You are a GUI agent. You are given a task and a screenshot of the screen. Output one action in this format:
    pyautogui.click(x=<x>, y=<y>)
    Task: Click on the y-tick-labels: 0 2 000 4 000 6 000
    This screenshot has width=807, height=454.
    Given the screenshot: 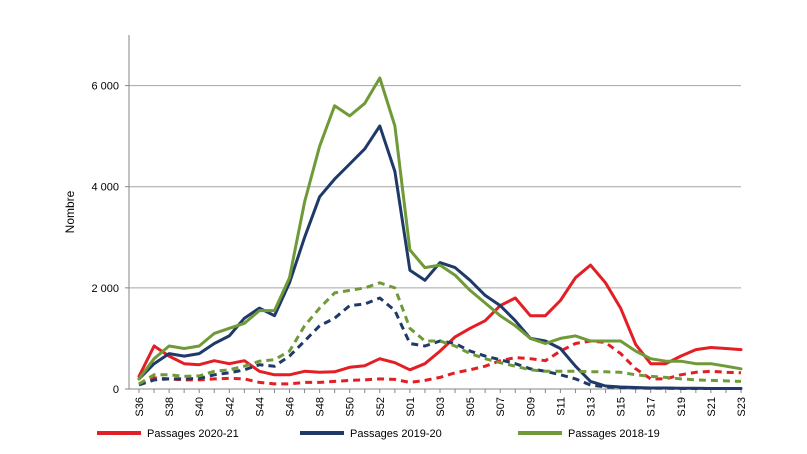 What is the action you would take?
    pyautogui.click(x=105, y=238)
    